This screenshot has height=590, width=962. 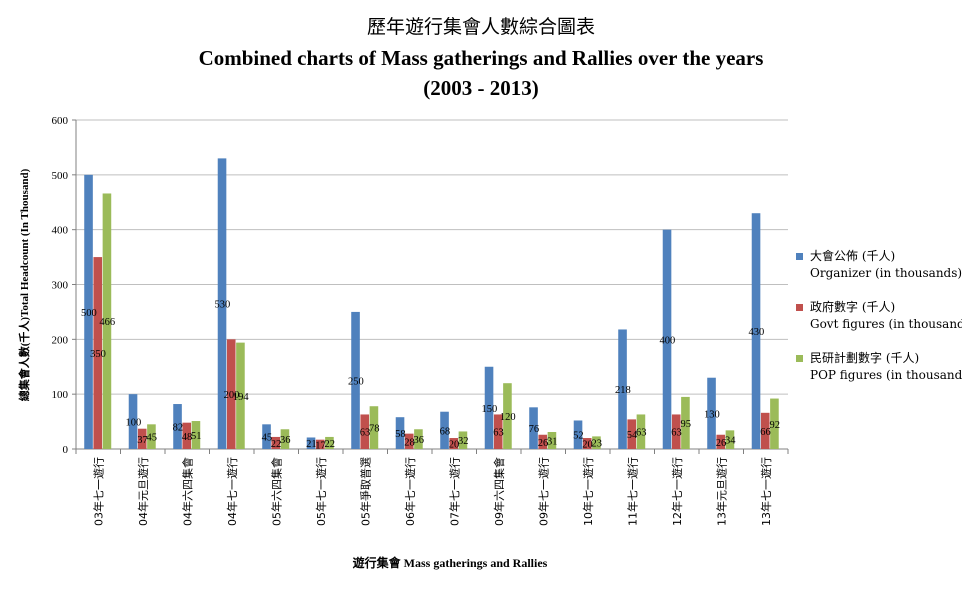 I want to click on data-label-1-13: 63, so click(x=676, y=433).